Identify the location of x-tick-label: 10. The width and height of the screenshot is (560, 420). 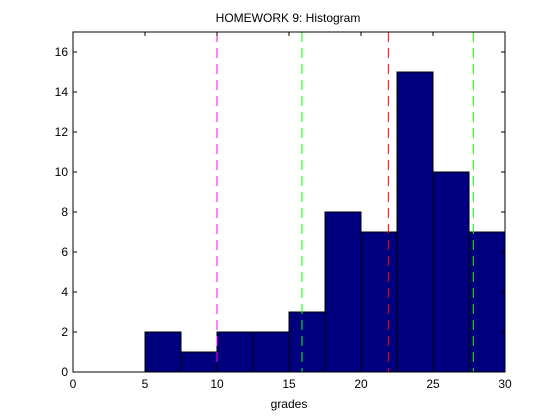
(217, 384).